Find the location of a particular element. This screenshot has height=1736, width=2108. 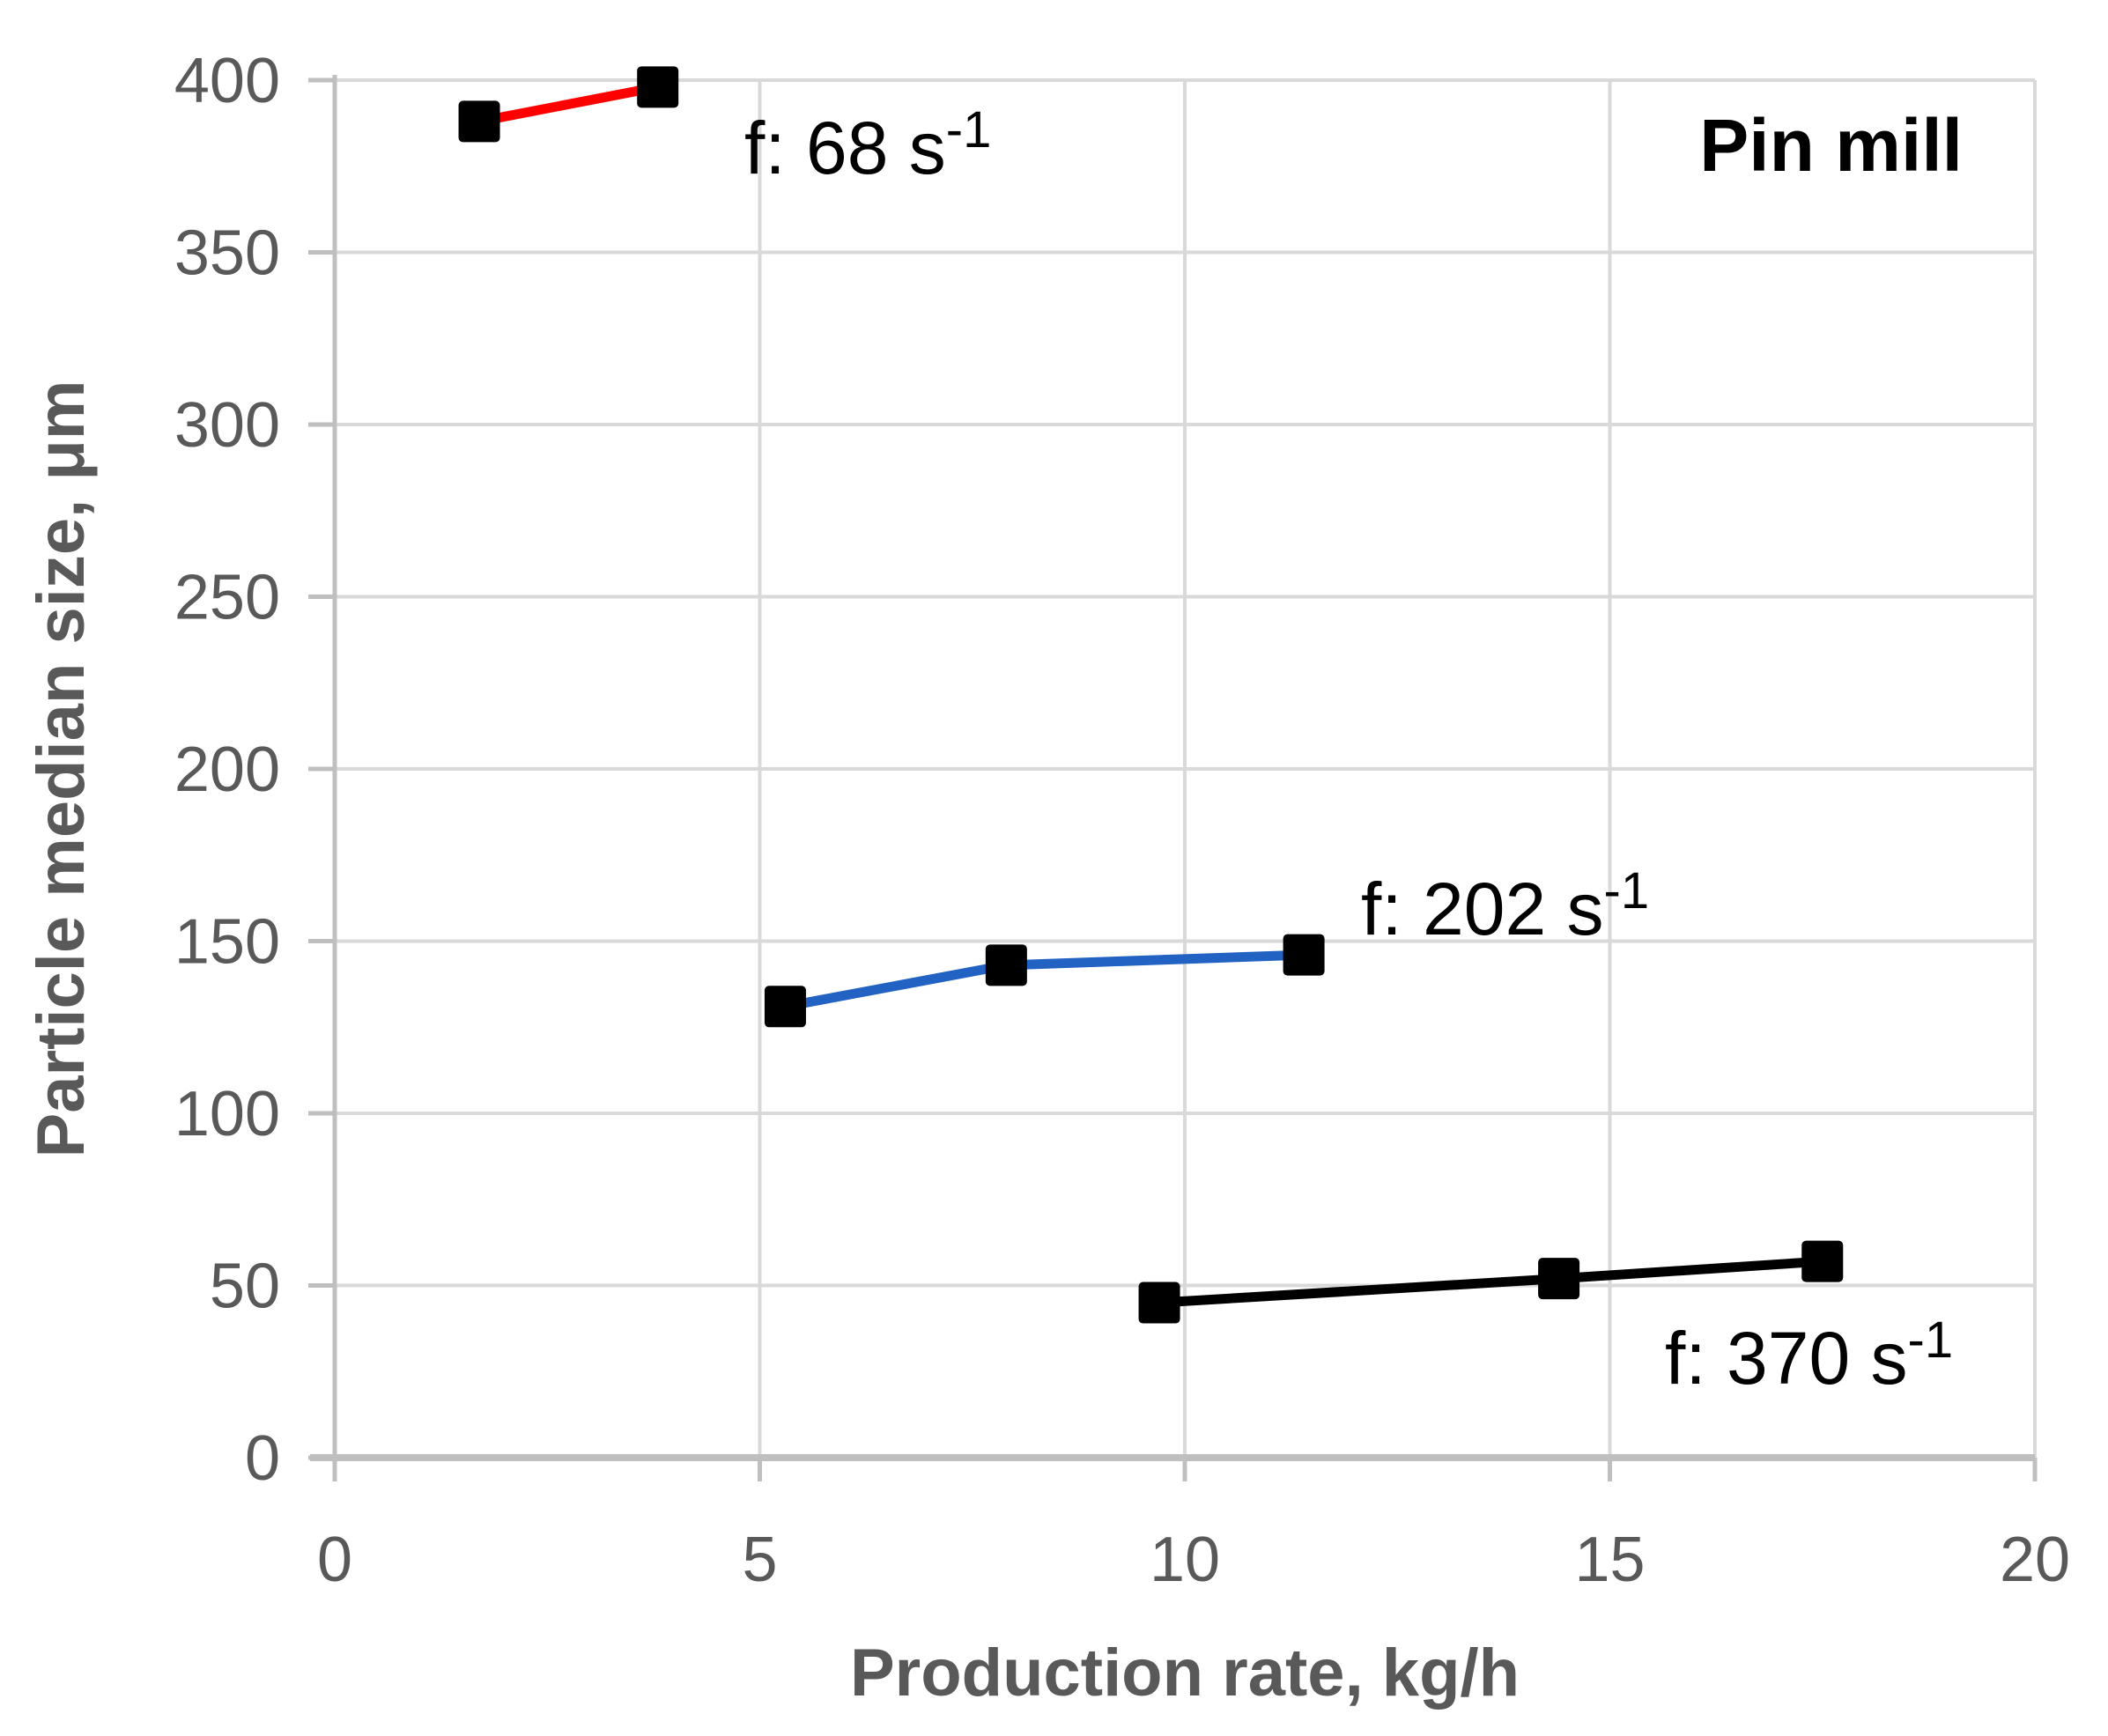

series-label-f370-sup: -1 is located at coordinates (1930, 1340).